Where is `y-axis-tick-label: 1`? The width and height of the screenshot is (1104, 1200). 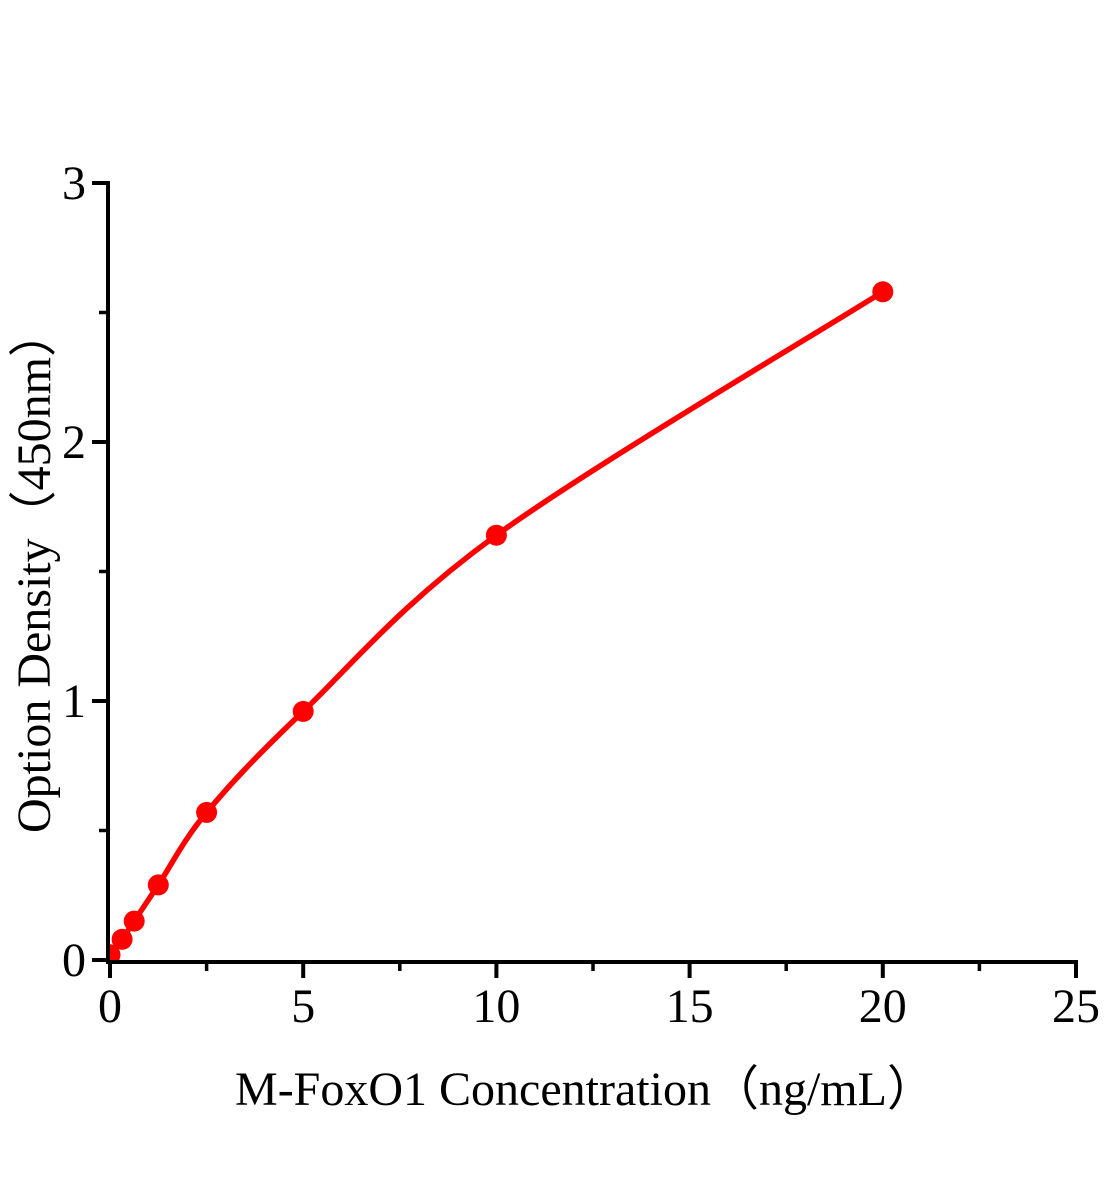
y-axis-tick-label: 1 is located at coordinates (74, 701).